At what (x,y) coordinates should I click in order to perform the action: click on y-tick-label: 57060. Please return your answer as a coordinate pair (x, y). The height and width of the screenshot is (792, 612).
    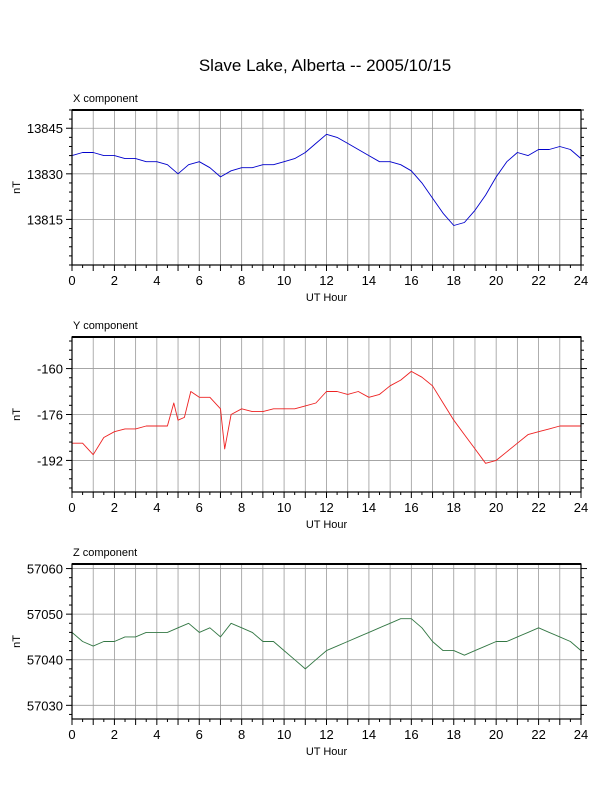
    Looking at the image, I should click on (45, 569).